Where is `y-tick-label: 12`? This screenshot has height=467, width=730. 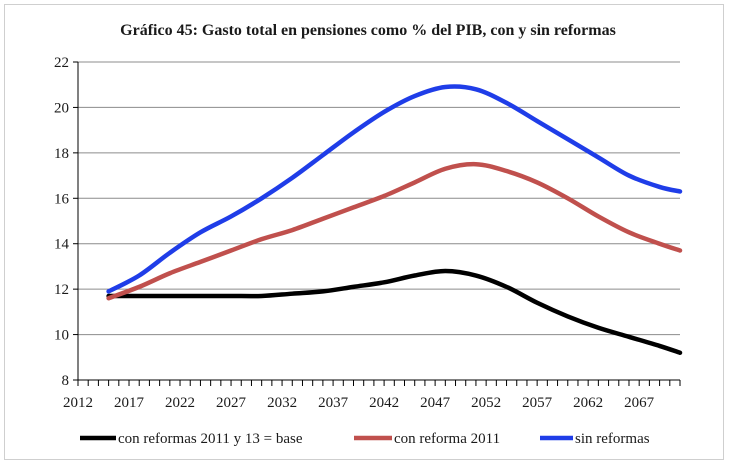 y-tick-label: 12 is located at coordinates (61, 290).